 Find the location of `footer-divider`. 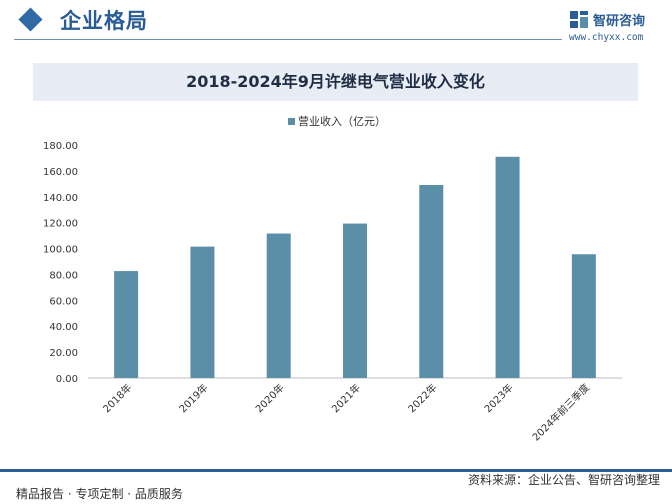

footer-divider is located at coordinates (336, 470).